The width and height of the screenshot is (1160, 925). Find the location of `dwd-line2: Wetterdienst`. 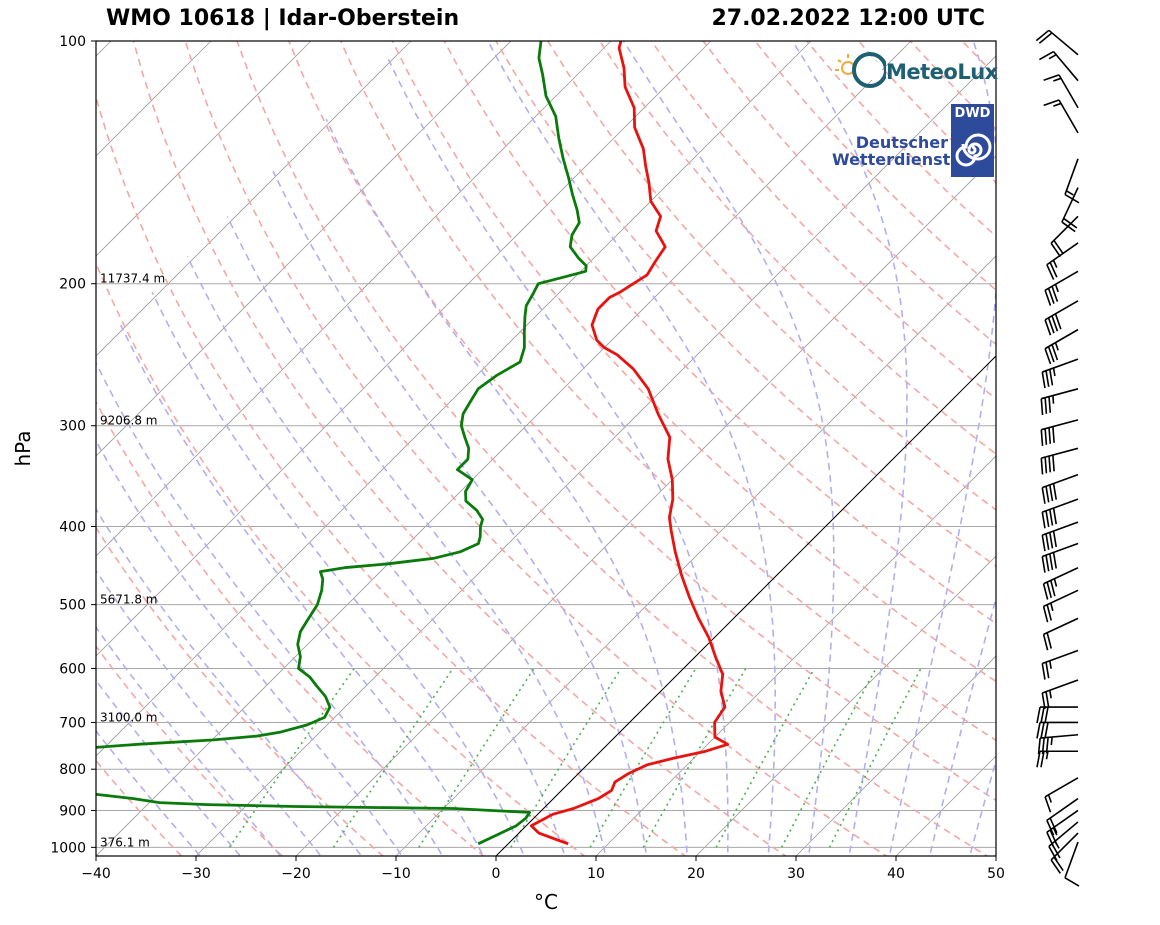

dwd-line2: Wetterdienst is located at coordinates (891, 159).